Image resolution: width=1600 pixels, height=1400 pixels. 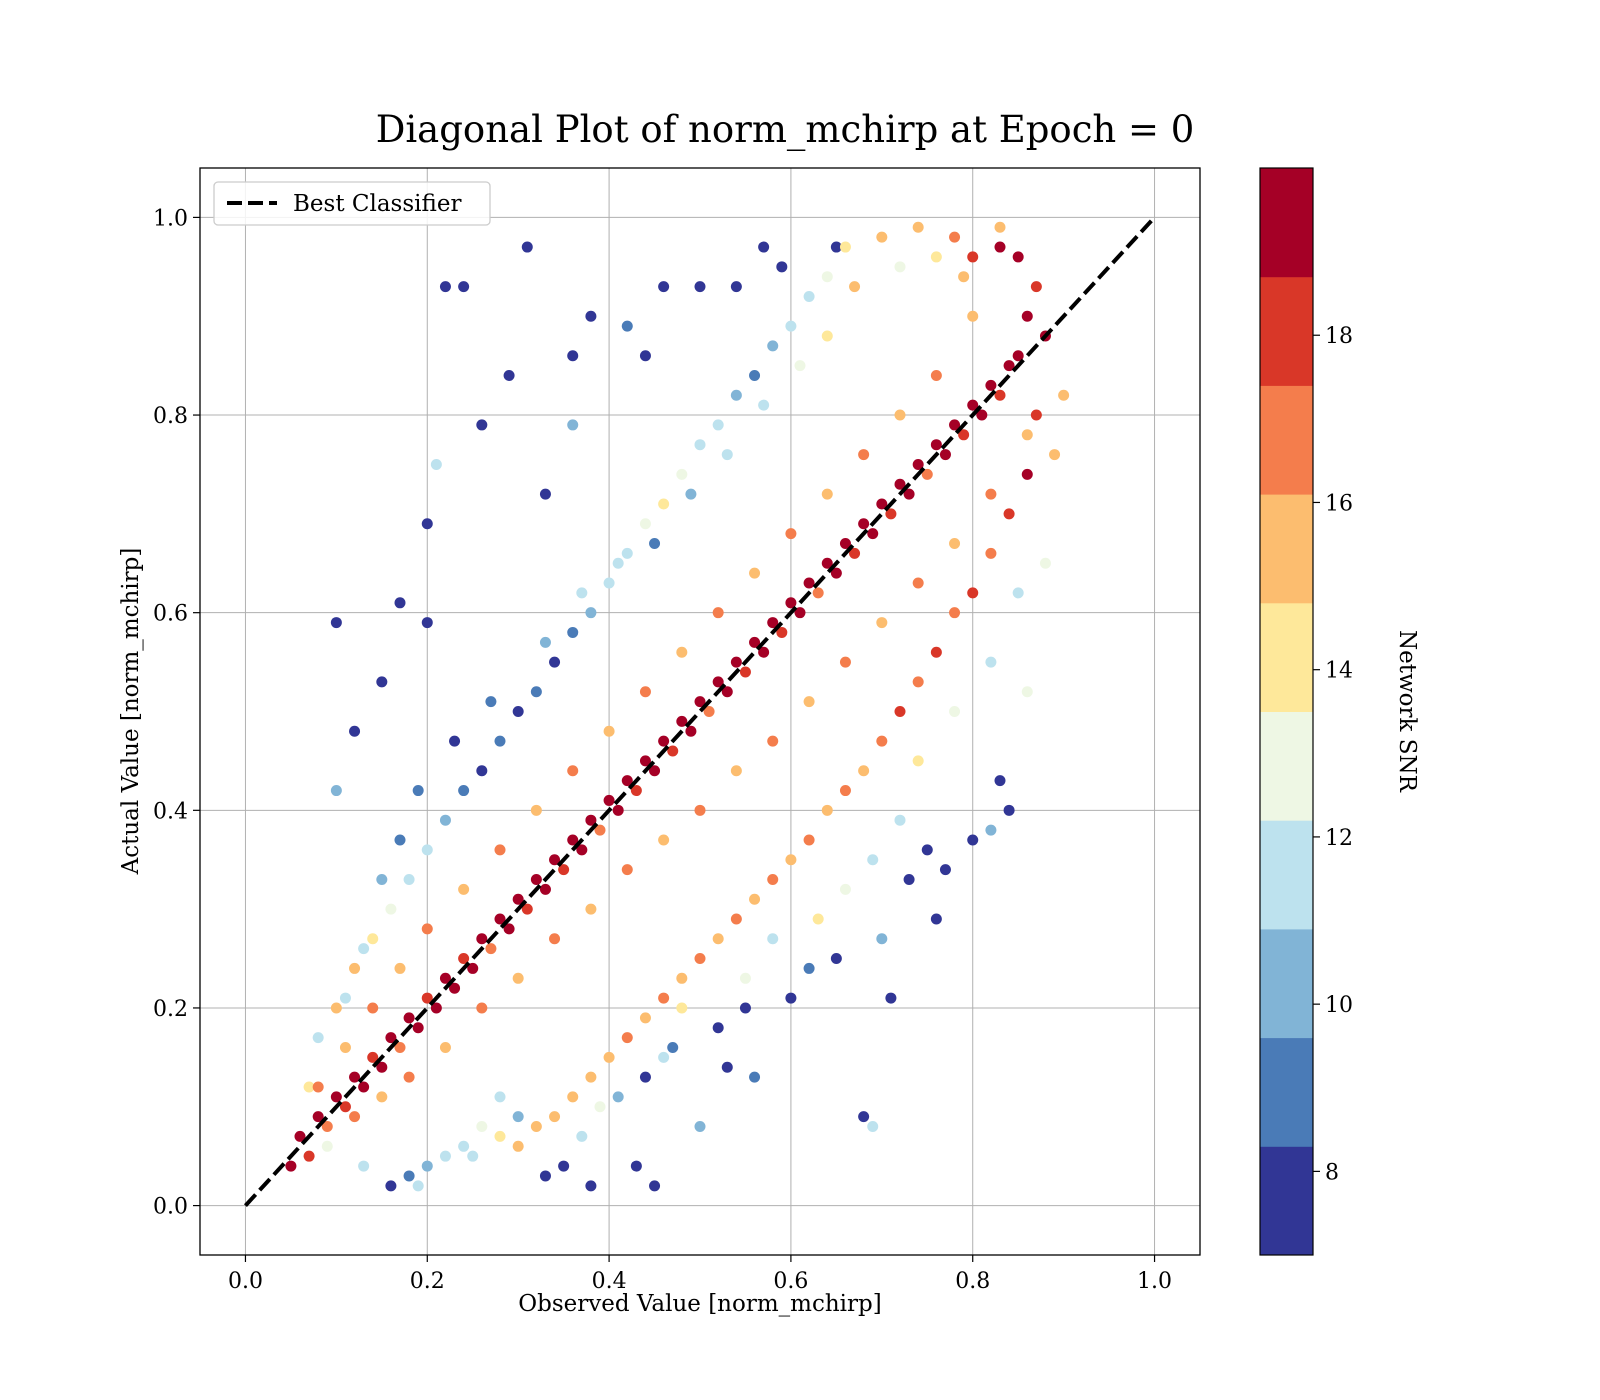 I want to click on y-tick-label: 1.0, so click(x=170, y=218).